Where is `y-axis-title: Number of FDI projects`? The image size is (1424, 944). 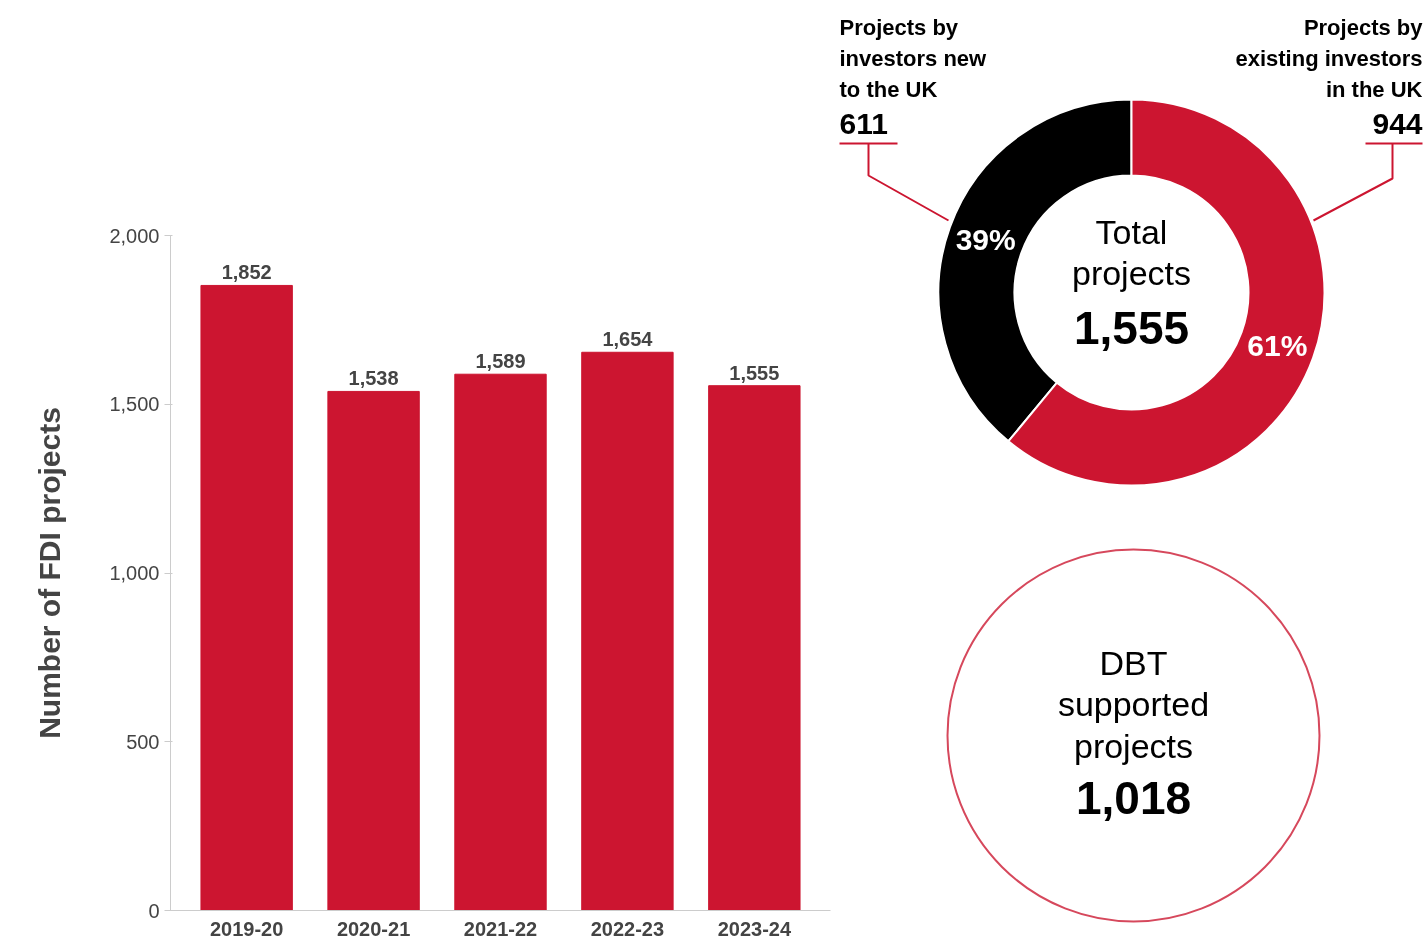
y-axis-title: Number of FDI projects is located at coordinates (50, 573).